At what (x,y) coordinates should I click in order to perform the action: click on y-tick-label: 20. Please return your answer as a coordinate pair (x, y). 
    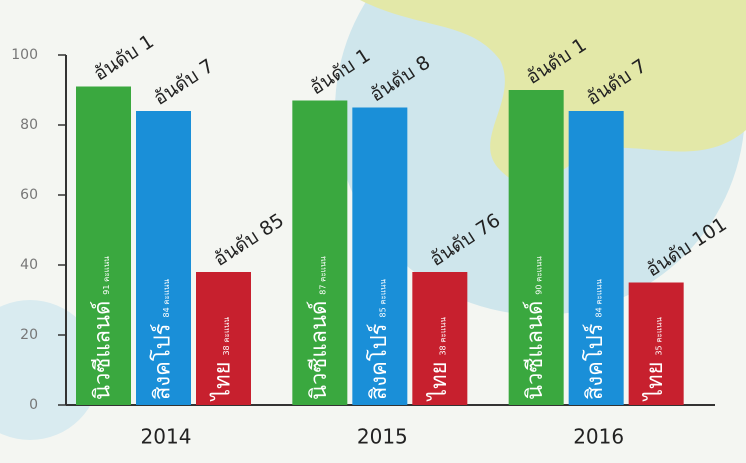
    Looking at the image, I should click on (29, 335).